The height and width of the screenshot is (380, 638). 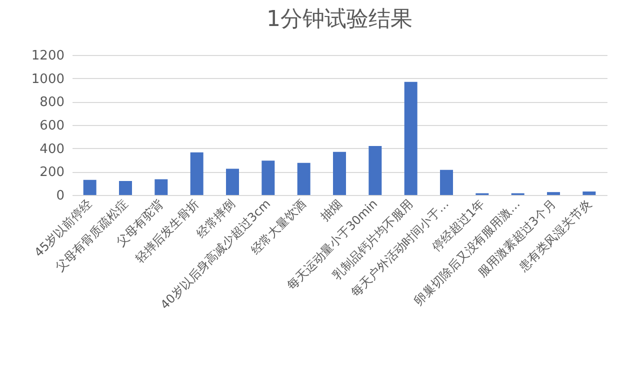 I want to click on y-tick-label: 400, so click(x=52, y=149).